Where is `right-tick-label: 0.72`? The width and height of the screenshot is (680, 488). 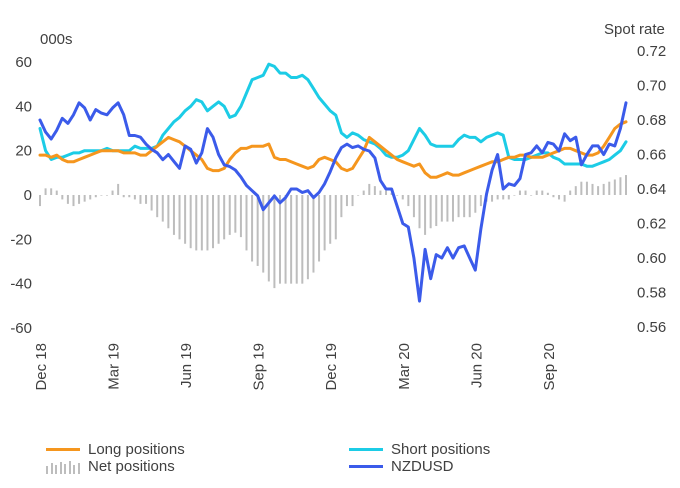
right-tick-label: 0.72 is located at coordinates (651, 51).